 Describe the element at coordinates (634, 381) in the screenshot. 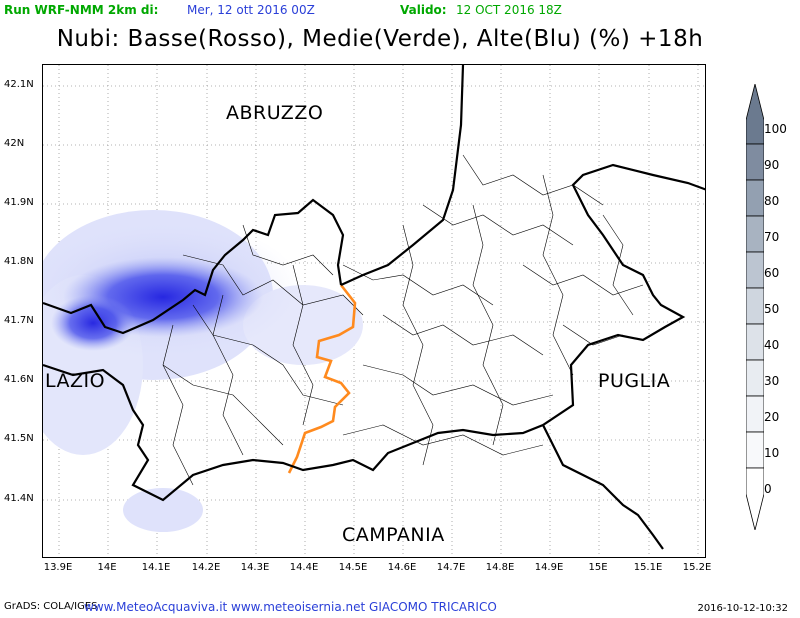

I see `region-label-puglia: PUGLIA` at that location.